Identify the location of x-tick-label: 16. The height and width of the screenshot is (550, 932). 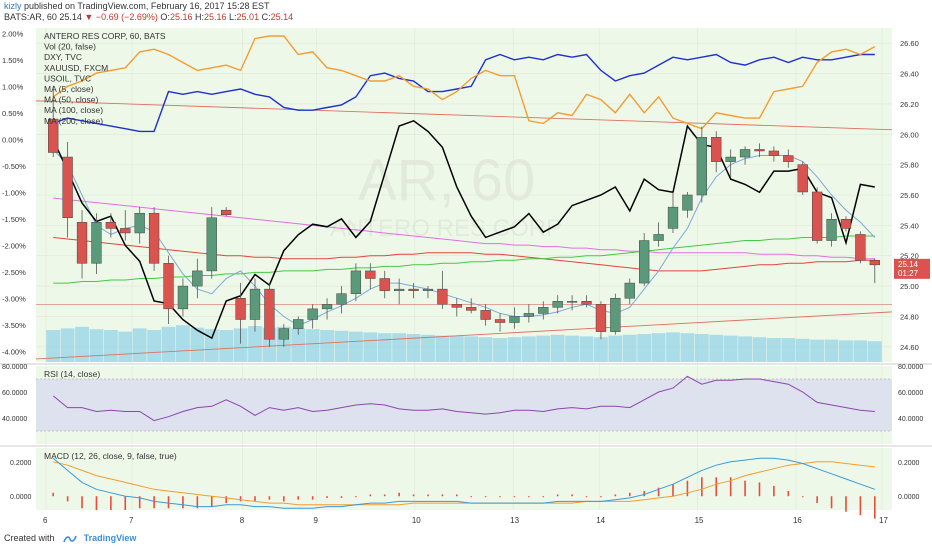
(797, 520).